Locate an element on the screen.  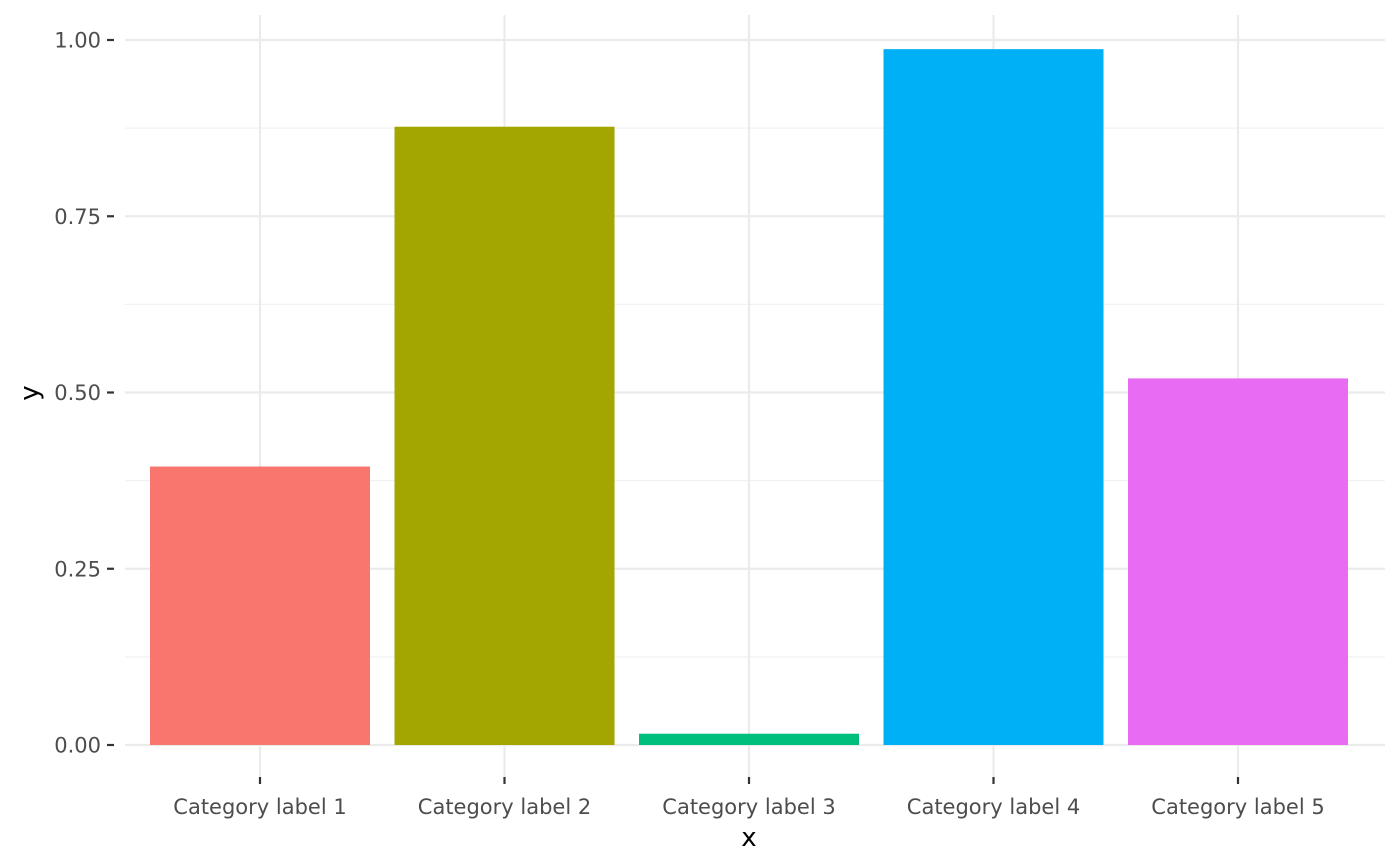
x-axis-title: x is located at coordinates (748, 838).